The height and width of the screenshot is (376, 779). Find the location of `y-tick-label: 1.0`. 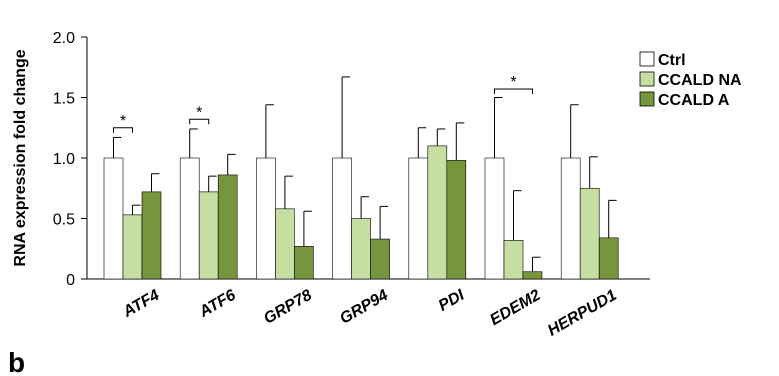

y-tick-label: 1.0 is located at coordinates (64, 159).